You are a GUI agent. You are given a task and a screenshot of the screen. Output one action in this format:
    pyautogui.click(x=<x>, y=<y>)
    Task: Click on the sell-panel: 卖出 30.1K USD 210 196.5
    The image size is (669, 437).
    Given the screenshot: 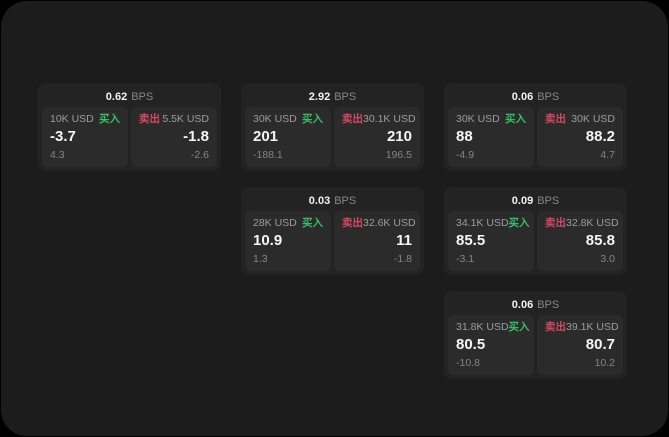 What is the action you would take?
    pyautogui.click(x=377, y=137)
    